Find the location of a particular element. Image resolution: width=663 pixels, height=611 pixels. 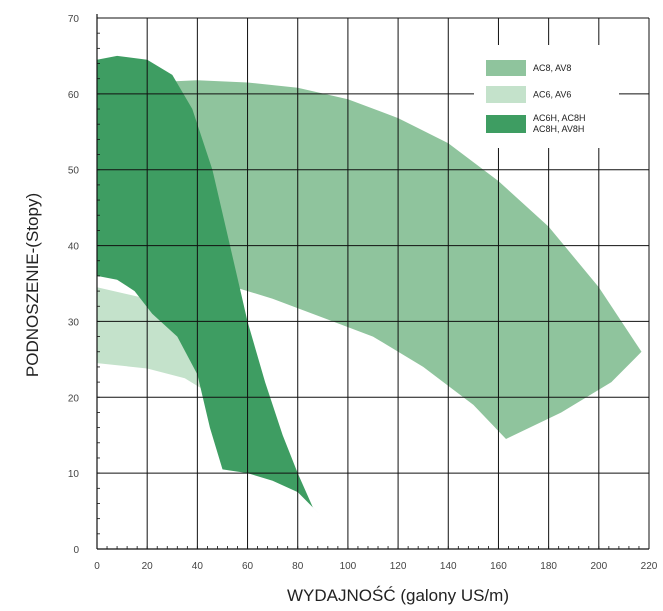

y-ticks: 0 10 20 30 40 50 60 70 is located at coordinates (74, 285).